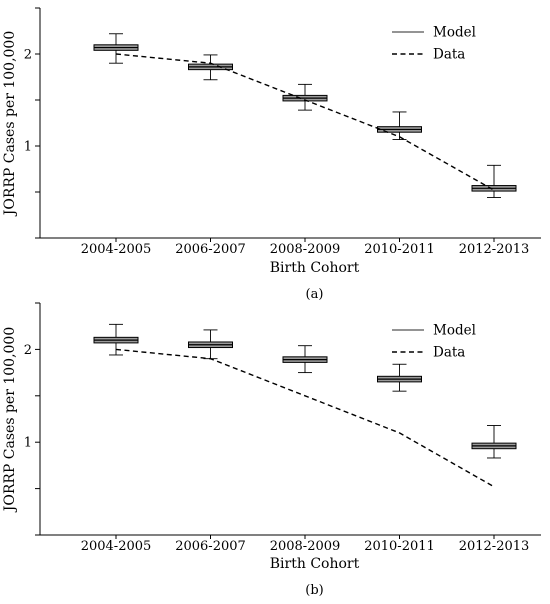 The width and height of the screenshot is (550, 604). I want to click on panel-label: (b), so click(314, 590).